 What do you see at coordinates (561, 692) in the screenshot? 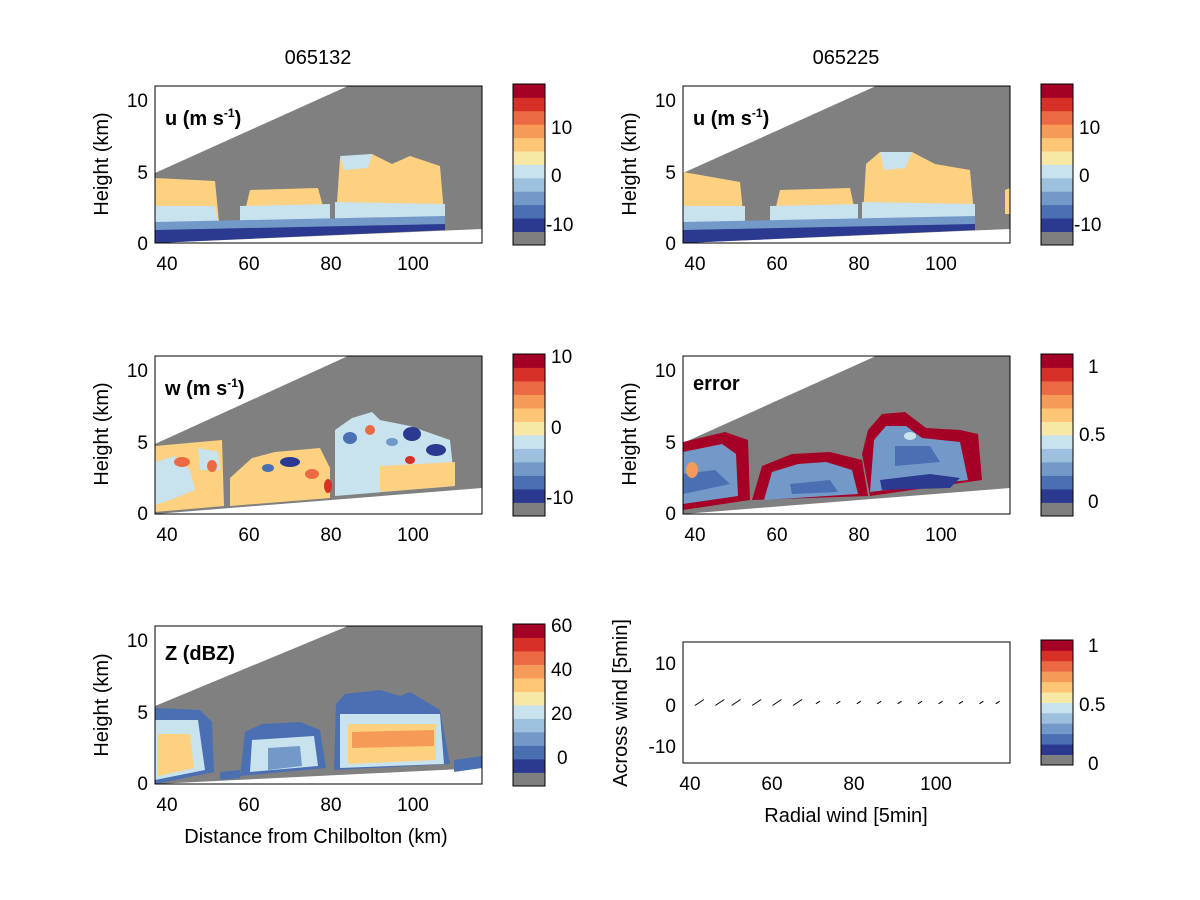
I see `colorbar-tick-labels: 60 40 20 0` at bounding box center [561, 692].